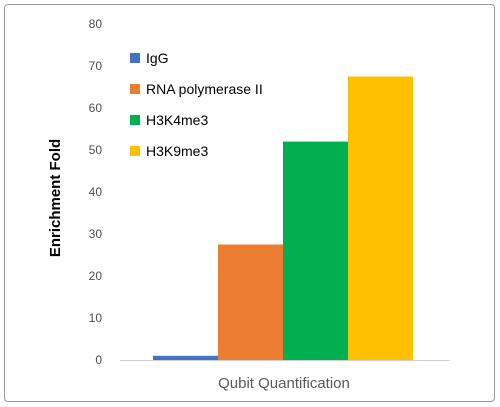 The width and height of the screenshot is (500, 407). Describe the element at coordinates (96, 276) in the screenshot. I see `y-tick-label: 20` at that location.